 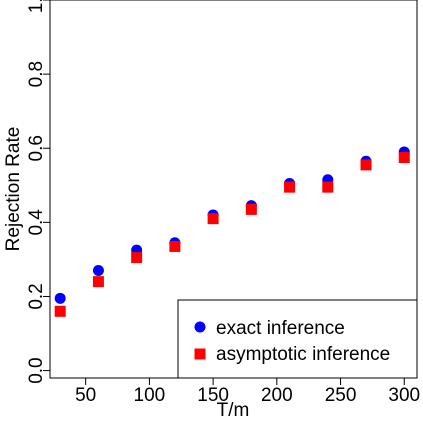 I want to click on y-tick-label: 0.8, so click(x=36, y=74).